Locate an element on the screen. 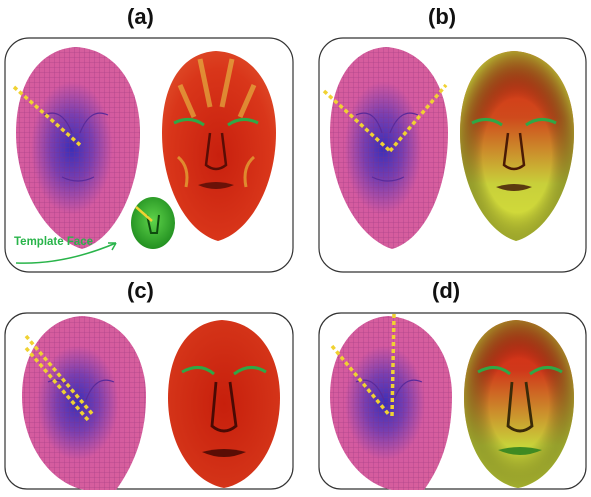  guide-line-lower is located at coordinates (57, 384).